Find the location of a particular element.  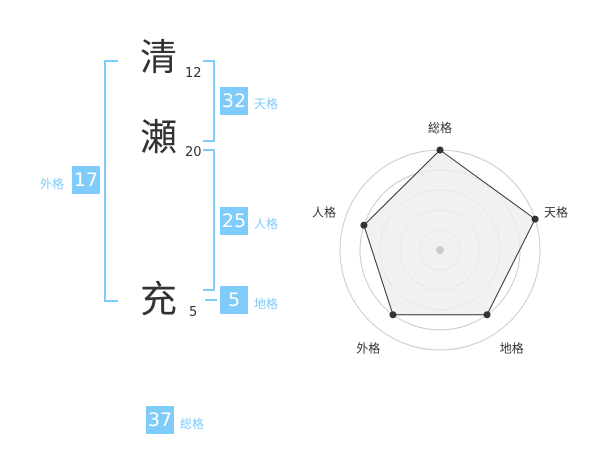

gaikaku-label: 外格 is located at coordinates (52, 184).